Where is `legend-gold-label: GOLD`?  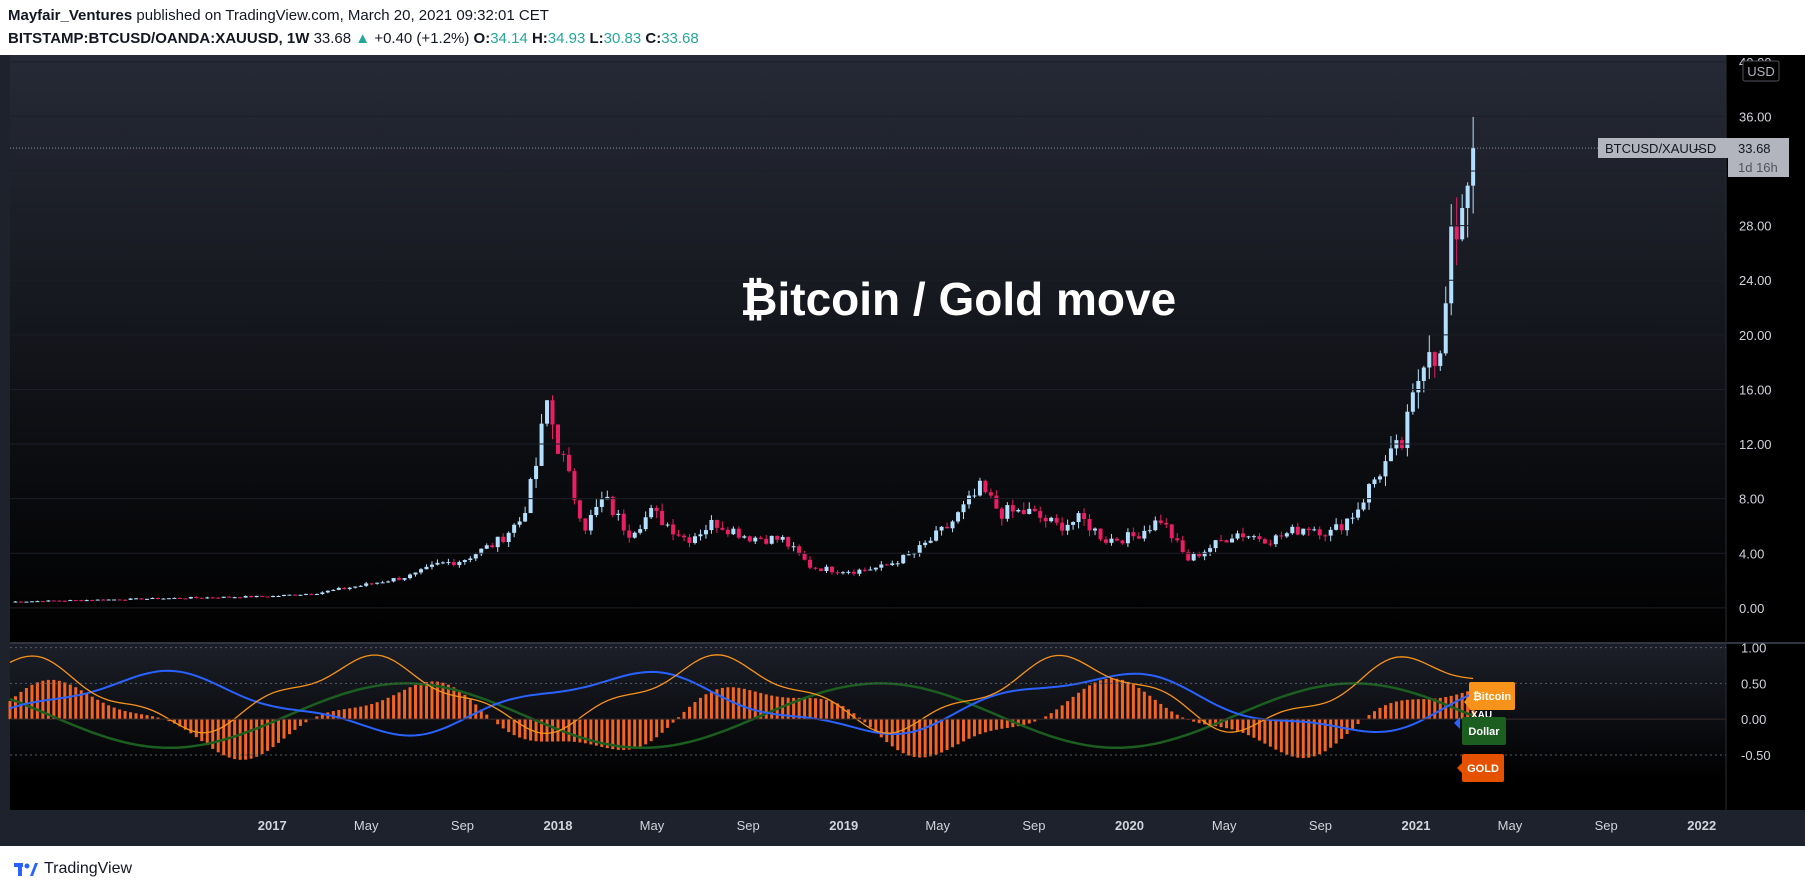
legend-gold-label: GOLD is located at coordinates (1483, 769).